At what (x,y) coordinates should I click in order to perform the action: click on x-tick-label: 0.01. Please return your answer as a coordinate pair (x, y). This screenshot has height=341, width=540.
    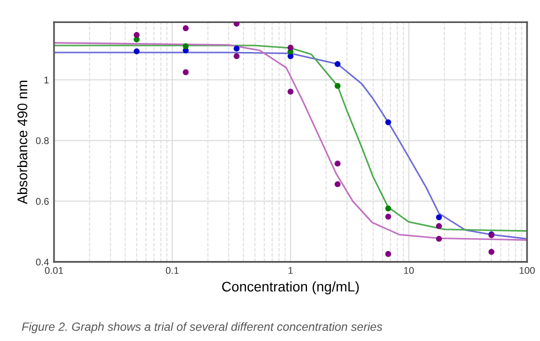
    Looking at the image, I should click on (53, 270).